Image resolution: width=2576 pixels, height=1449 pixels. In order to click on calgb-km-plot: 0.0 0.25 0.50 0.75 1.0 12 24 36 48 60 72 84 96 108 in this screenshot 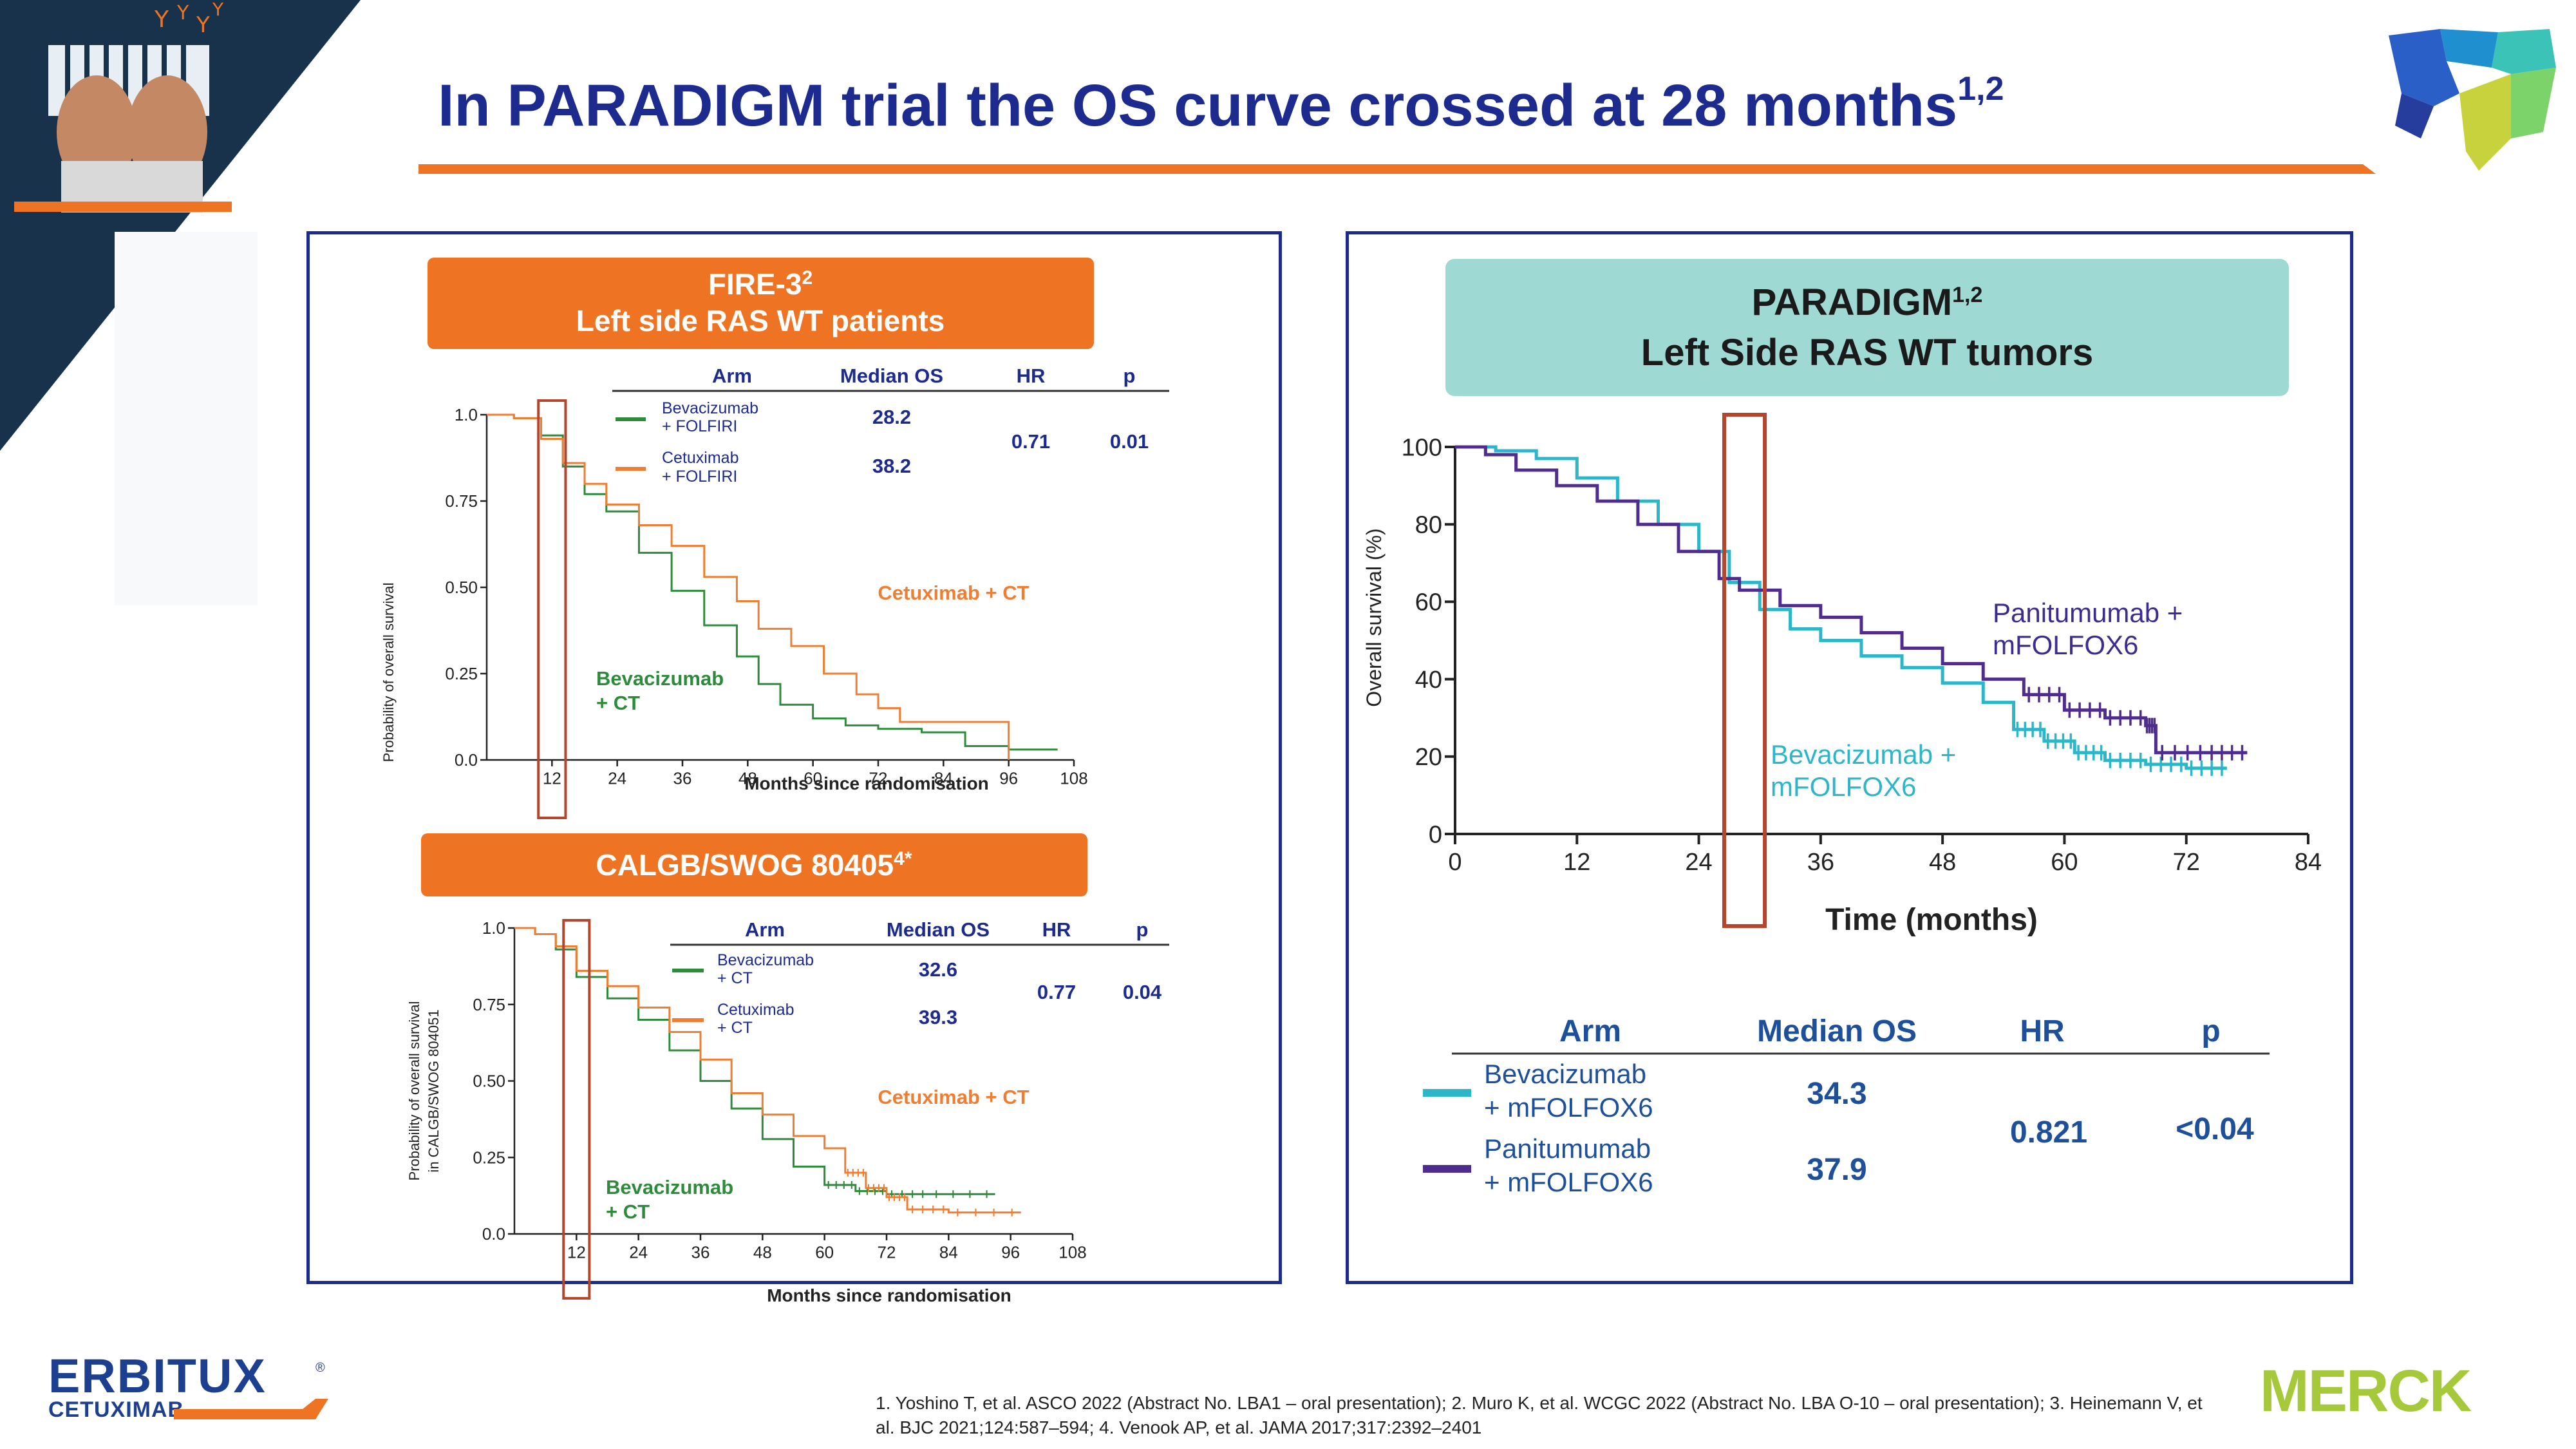, I will do `click(780, 1109)`.